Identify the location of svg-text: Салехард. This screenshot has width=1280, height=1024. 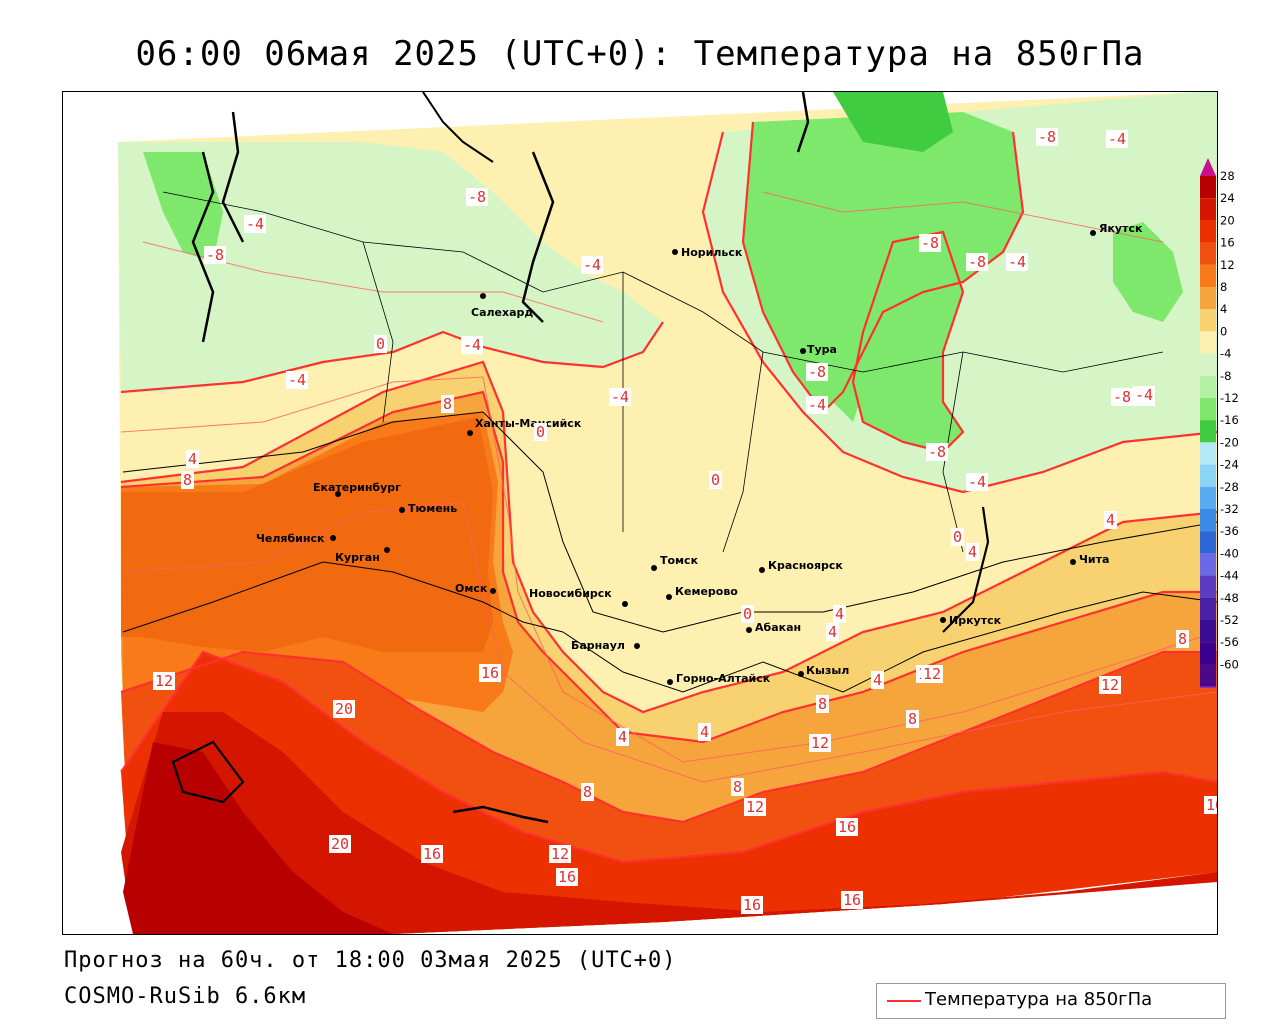
(502, 312).